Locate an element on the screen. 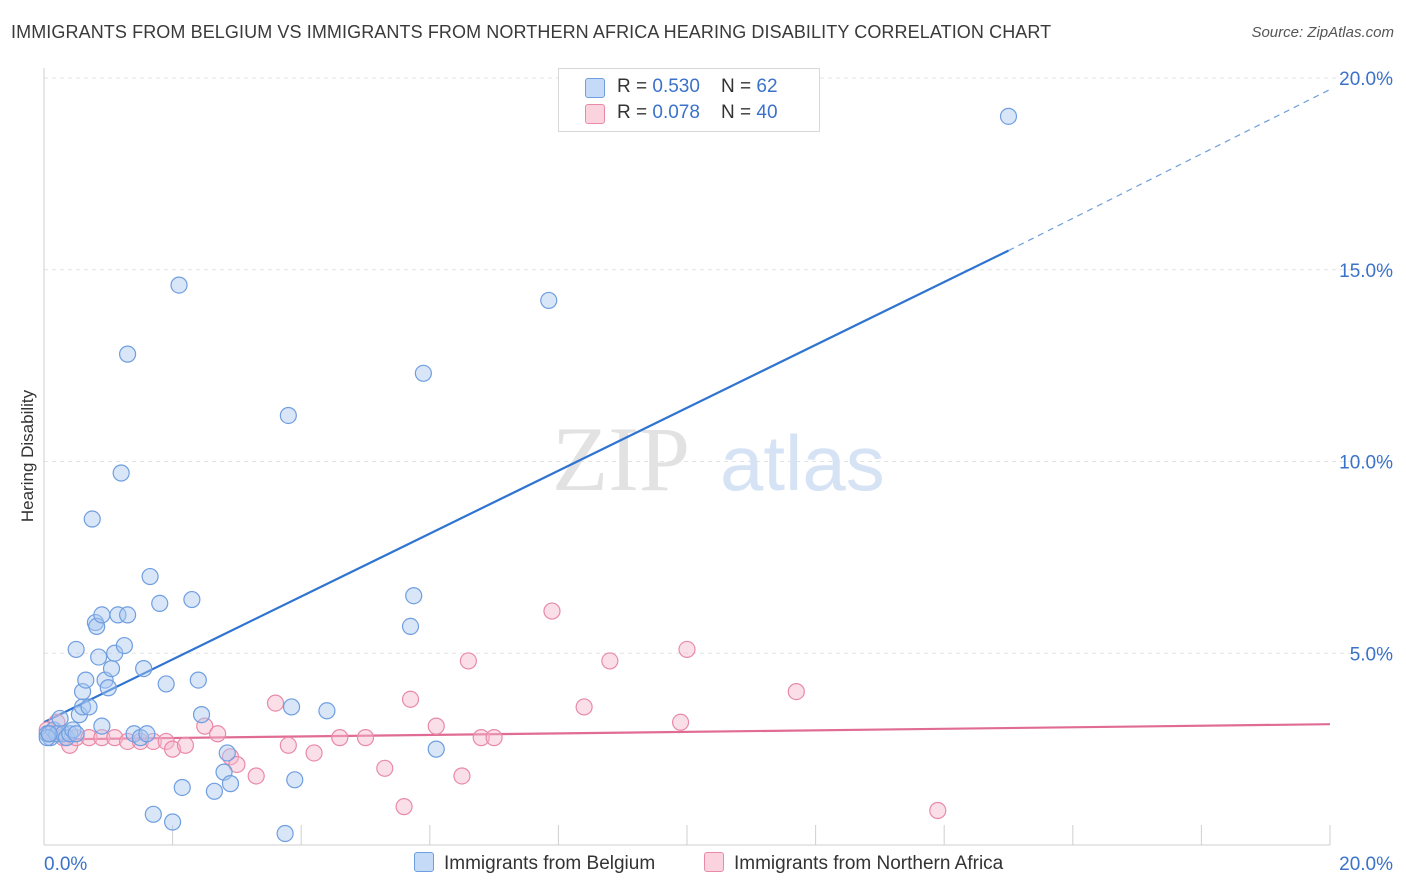  y-tick-label: 5.0% is located at coordinates (1371, 654).